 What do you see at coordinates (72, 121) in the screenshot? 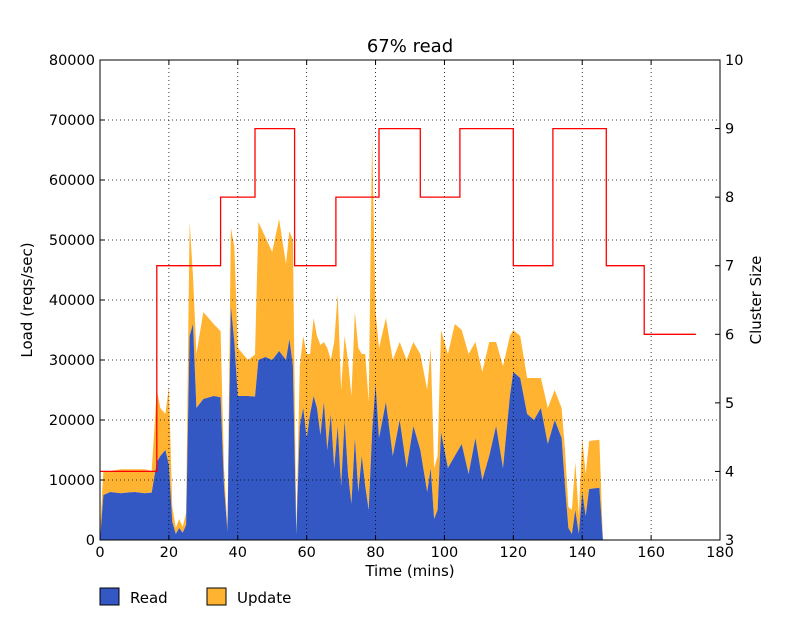
I see `y-tick-label: 70000` at bounding box center [72, 121].